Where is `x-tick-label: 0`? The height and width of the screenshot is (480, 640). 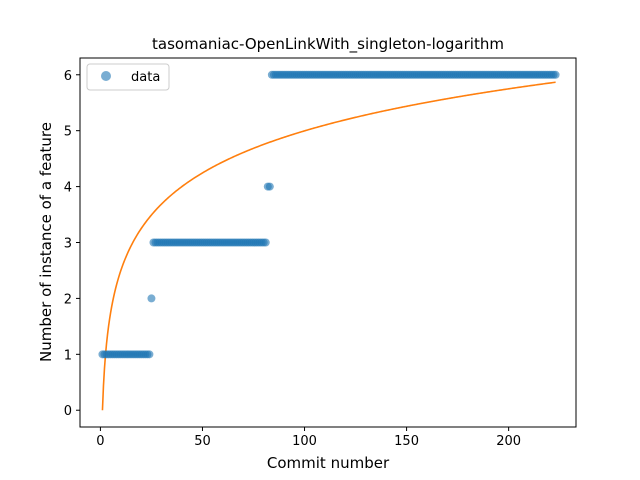 x-tick-label: 0 is located at coordinates (100, 441).